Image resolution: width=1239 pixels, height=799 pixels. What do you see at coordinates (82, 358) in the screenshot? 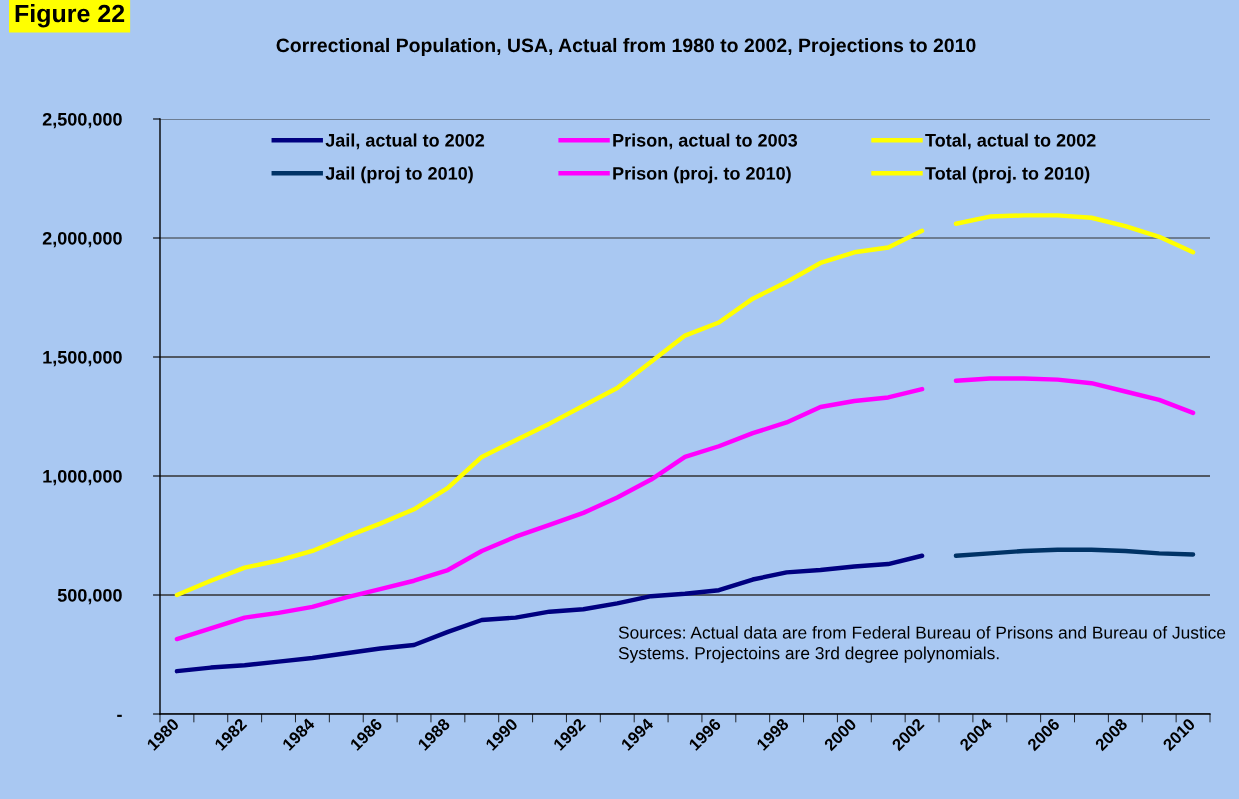
I see `y-tick-label: 1,500,000` at bounding box center [82, 358].